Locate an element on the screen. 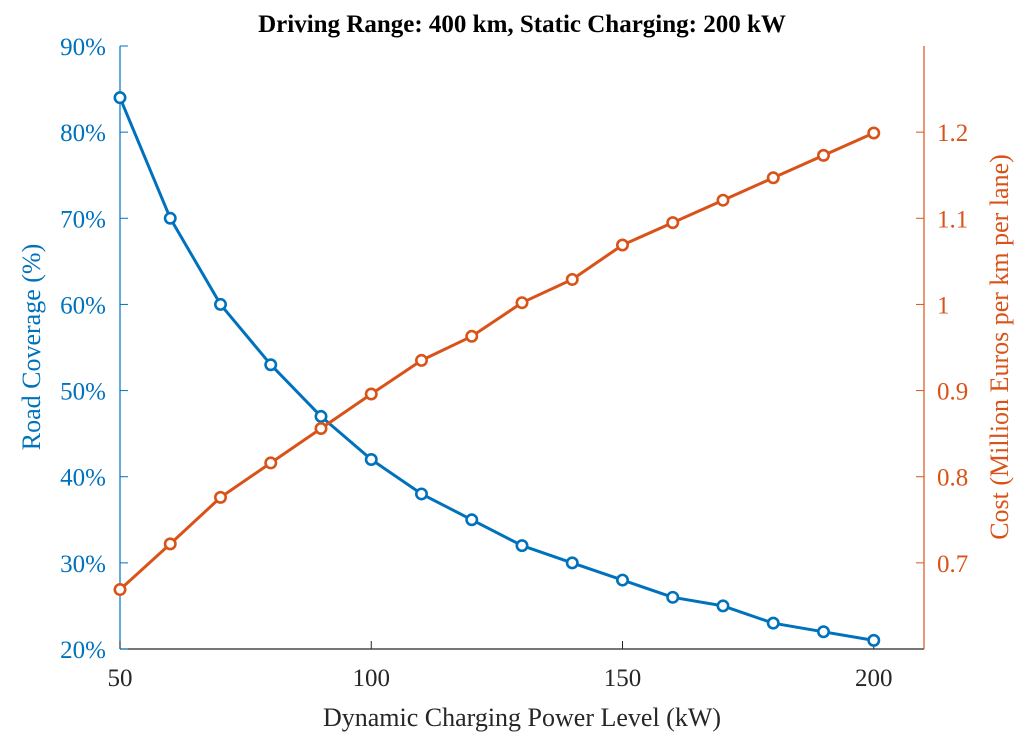 This screenshot has width=1024, height=737. x-axis-ticks: 50 100 150 200 is located at coordinates (500, 666).